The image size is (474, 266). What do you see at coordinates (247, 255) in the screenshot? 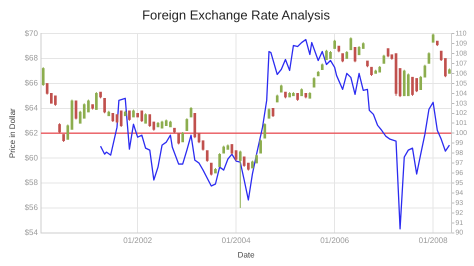
I see `x-axis-title: Date` at bounding box center [247, 255].